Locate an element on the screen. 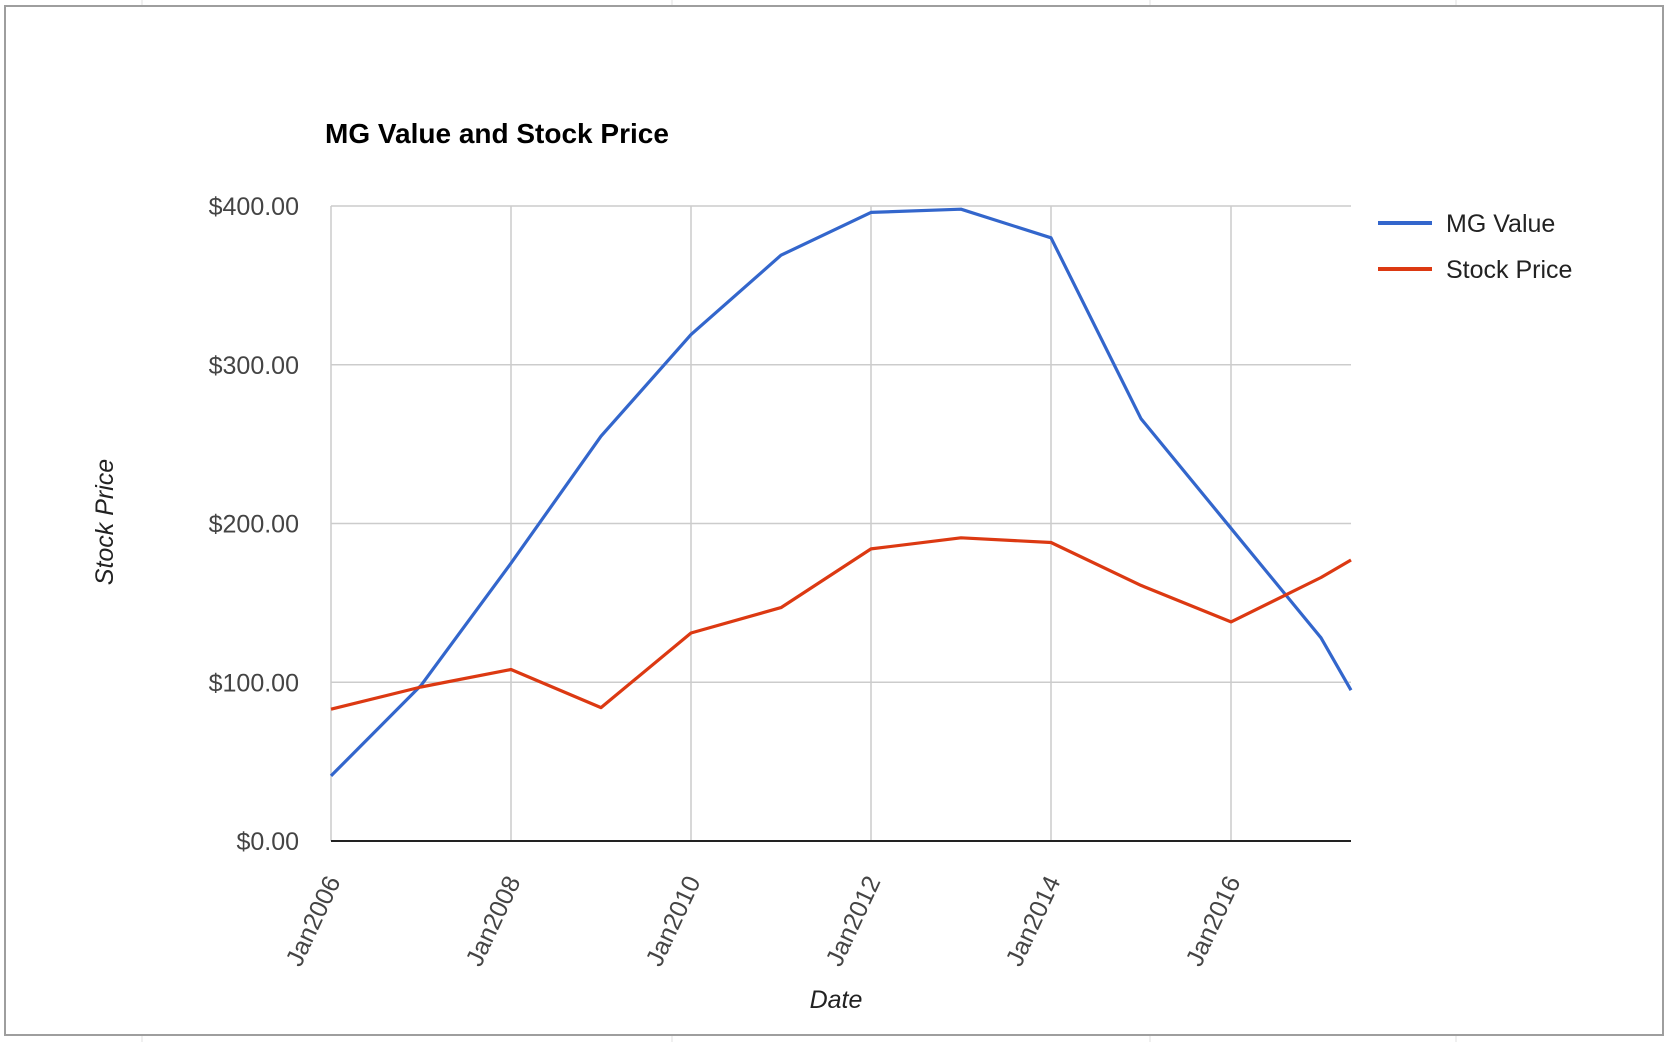 The height and width of the screenshot is (1042, 1670). x-tick-label: Jan2014 is located at coordinates (1034, 921).